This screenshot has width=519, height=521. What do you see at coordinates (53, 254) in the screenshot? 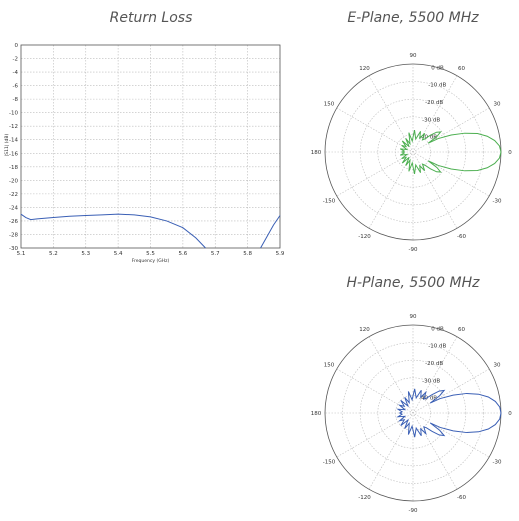
I see `x-tick-label: 5.2` at bounding box center [53, 254].